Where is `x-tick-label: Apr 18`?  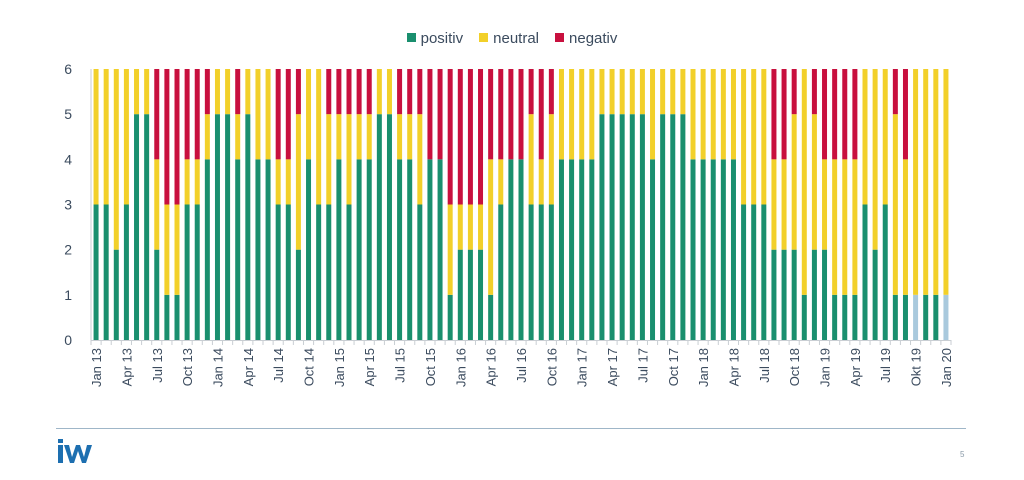 x-tick-label: Apr 18 is located at coordinates (733, 367).